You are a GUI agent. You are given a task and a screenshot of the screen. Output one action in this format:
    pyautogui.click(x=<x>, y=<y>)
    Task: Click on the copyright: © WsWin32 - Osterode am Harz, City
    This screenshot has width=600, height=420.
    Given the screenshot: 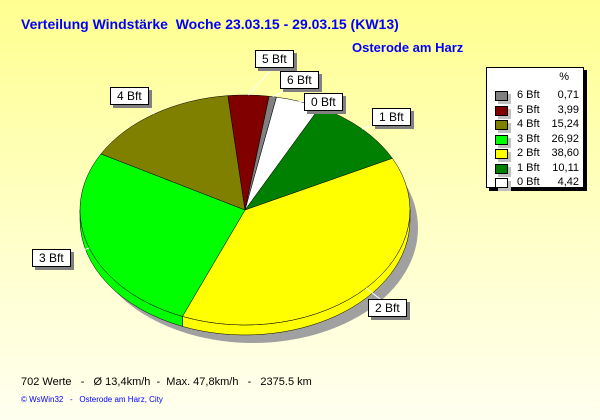 What is the action you would take?
    pyautogui.click(x=92, y=399)
    